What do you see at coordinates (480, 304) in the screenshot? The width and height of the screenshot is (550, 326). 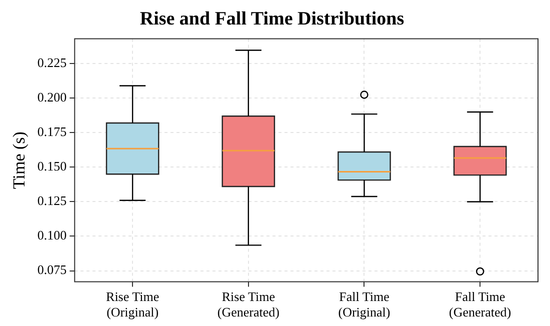 I see `x-tick-label: Fall Time (Generated)` at bounding box center [480, 304].